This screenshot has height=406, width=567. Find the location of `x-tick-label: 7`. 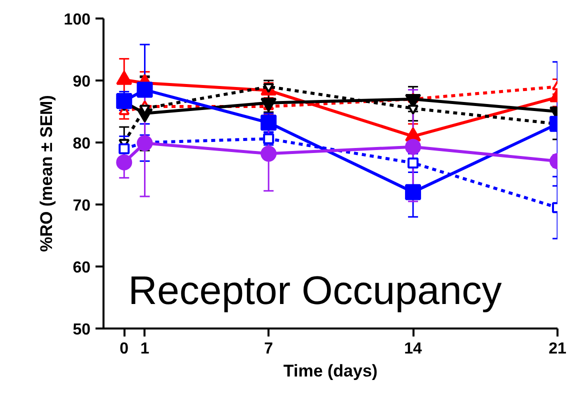

x-tick-label: 7 is located at coordinates (269, 349).